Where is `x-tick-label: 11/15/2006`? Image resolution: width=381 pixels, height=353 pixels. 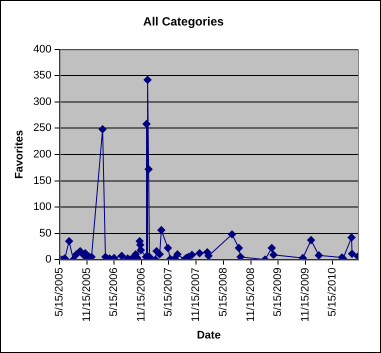
x-tick-label: 11/15/2006 is located at coordinates (142, 295).